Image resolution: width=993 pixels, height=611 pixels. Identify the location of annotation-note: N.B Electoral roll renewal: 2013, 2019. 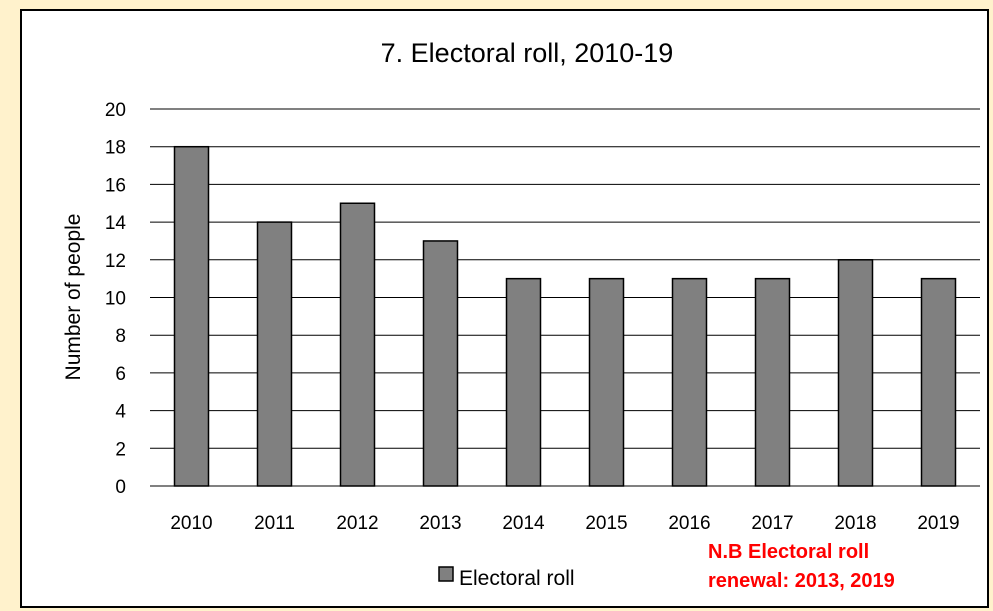
(801, 566).